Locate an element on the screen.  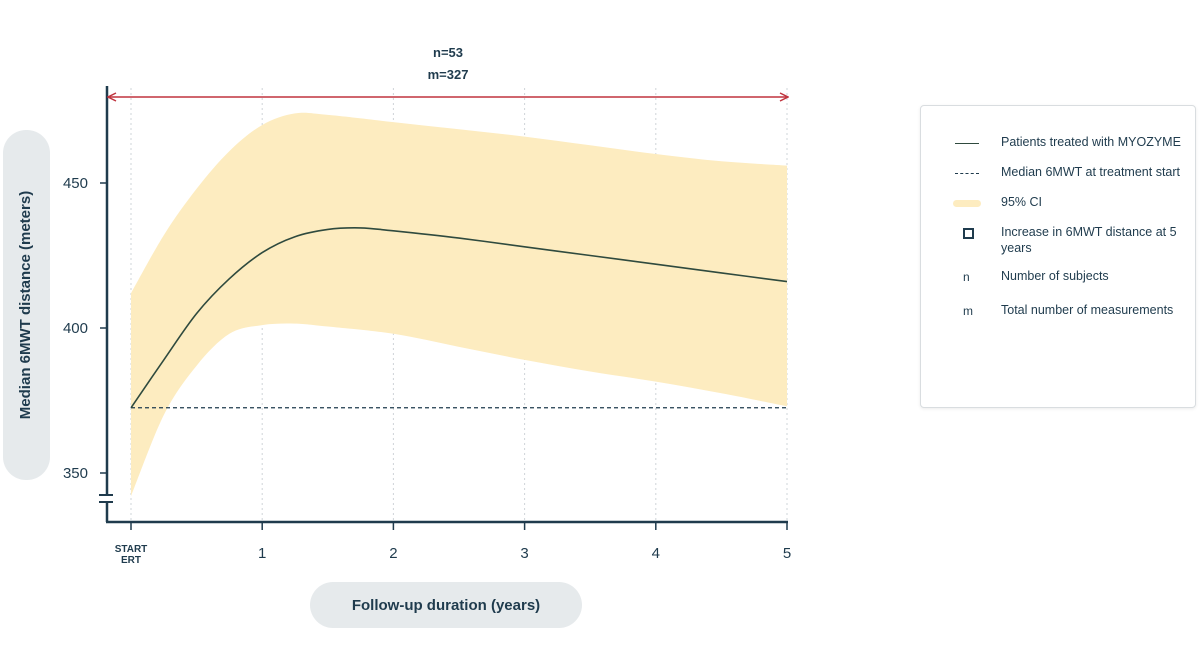
legend-dash-icon is located at coordinates (972, 173).